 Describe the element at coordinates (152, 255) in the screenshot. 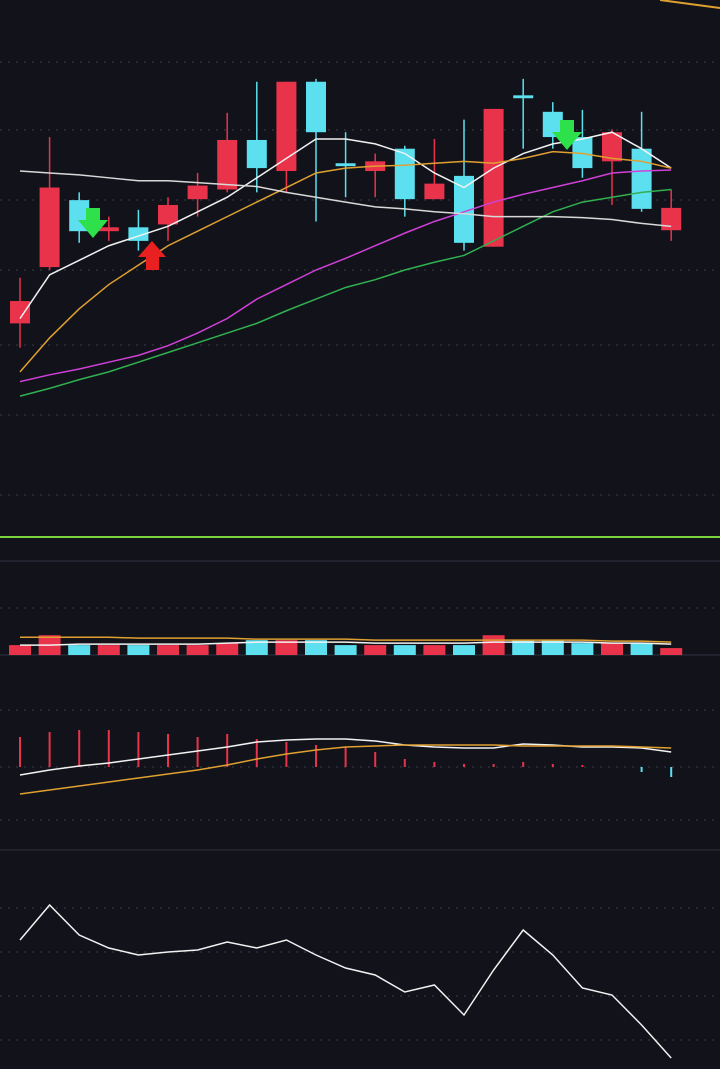

I see `buy-arrow` at that location.